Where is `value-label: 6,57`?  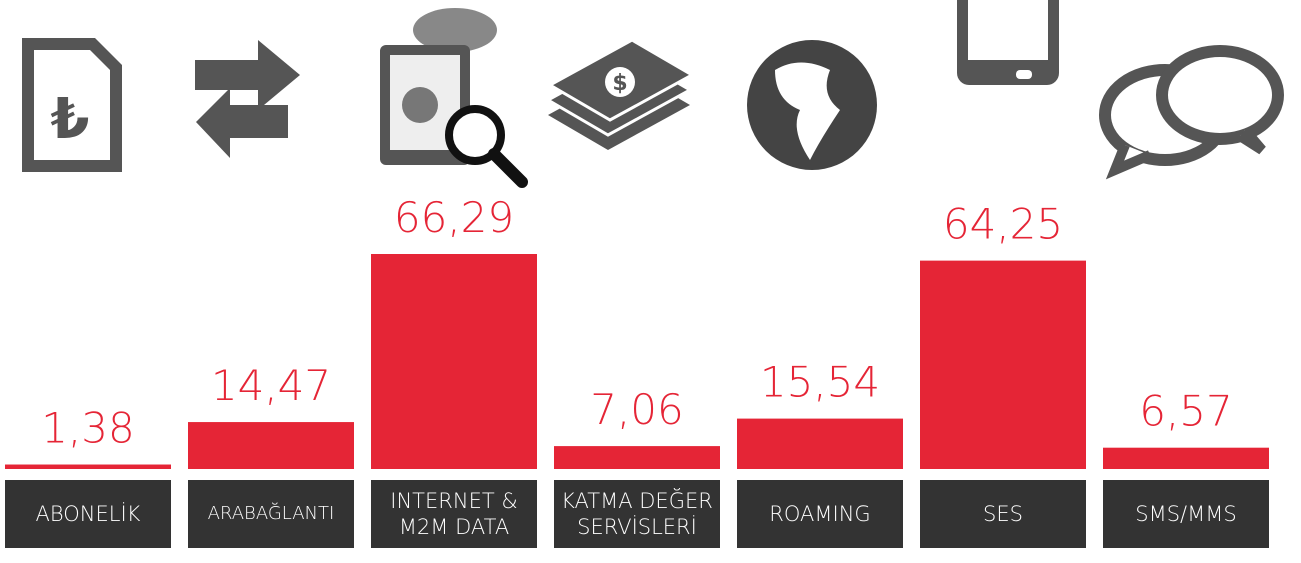
value-label: 6,57 is located at coordinates (1186, 411).